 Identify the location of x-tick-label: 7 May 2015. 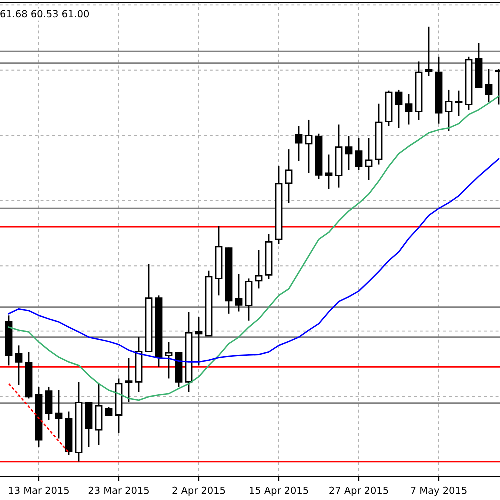
(439, 491).